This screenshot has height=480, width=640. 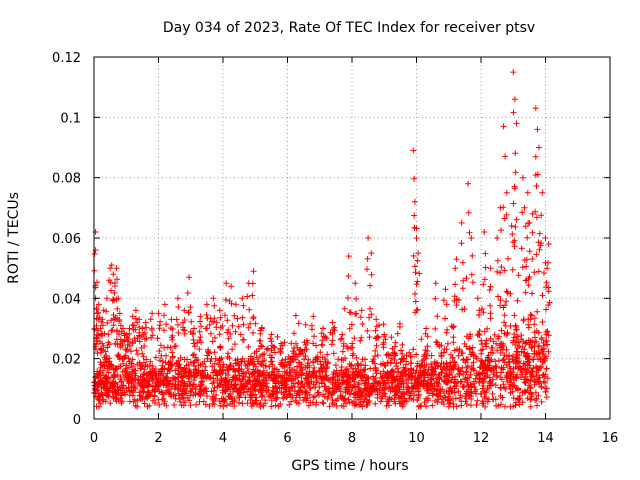 What do you see at coordinates (158, 438) in the screenshot?
I see `x-tick-label: 2` at bounding box center [158, 438].